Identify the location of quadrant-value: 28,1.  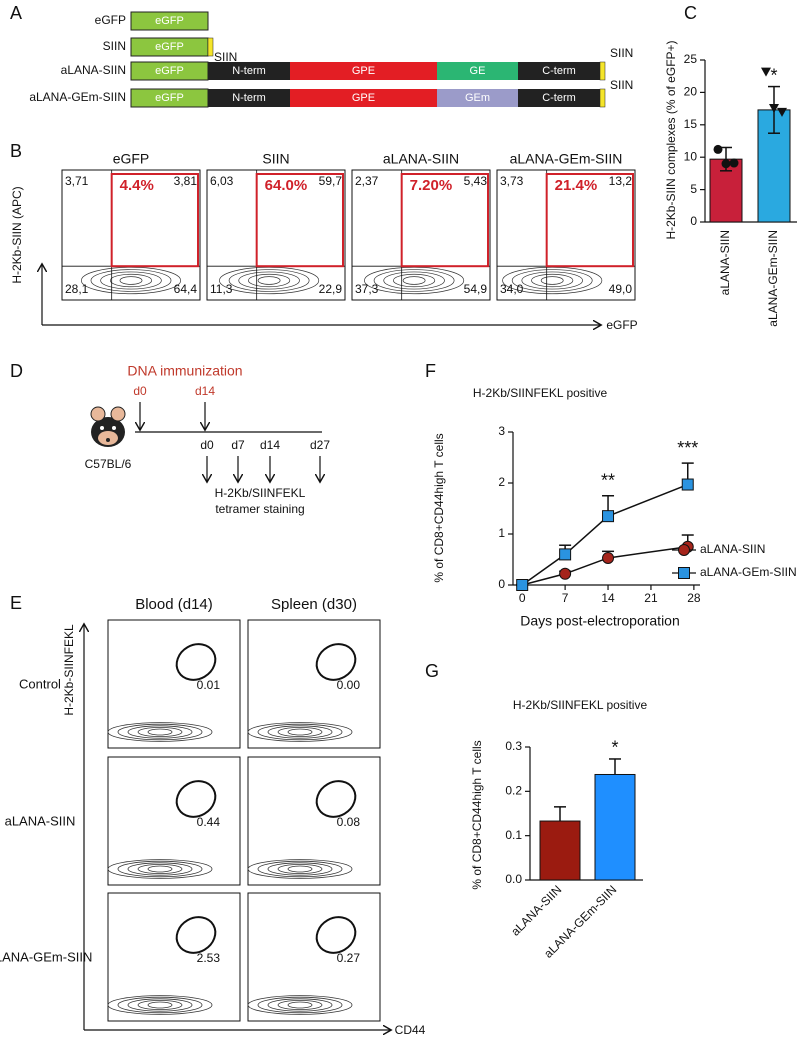
(77, 289).